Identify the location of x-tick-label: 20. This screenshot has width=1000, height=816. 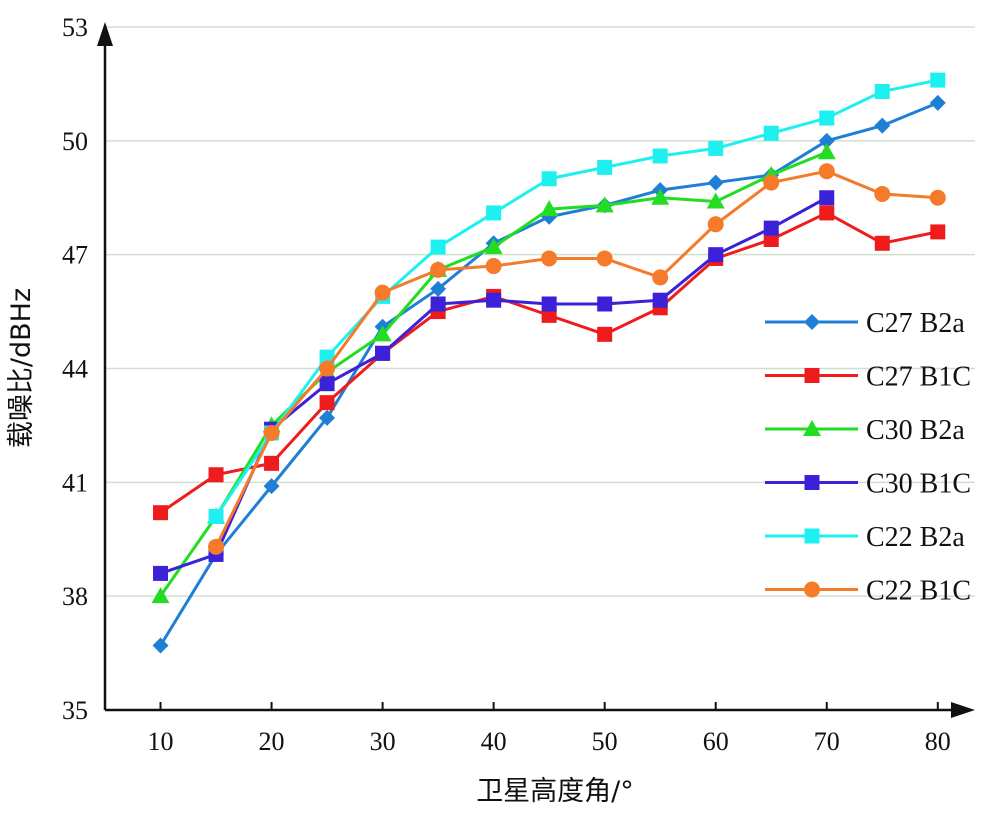
(272, 741).